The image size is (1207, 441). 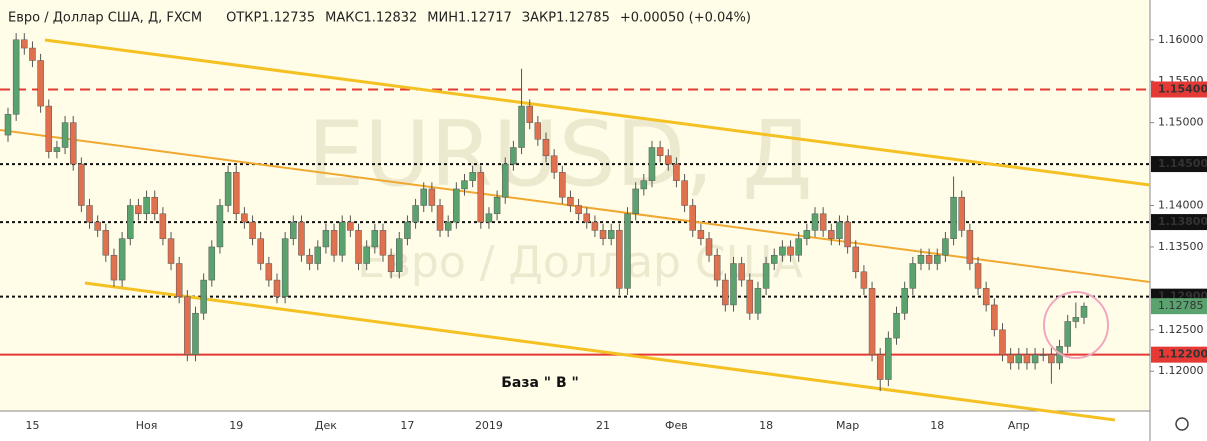 I want to click on x-tick-label: 2019, so click(x=489, y=425).